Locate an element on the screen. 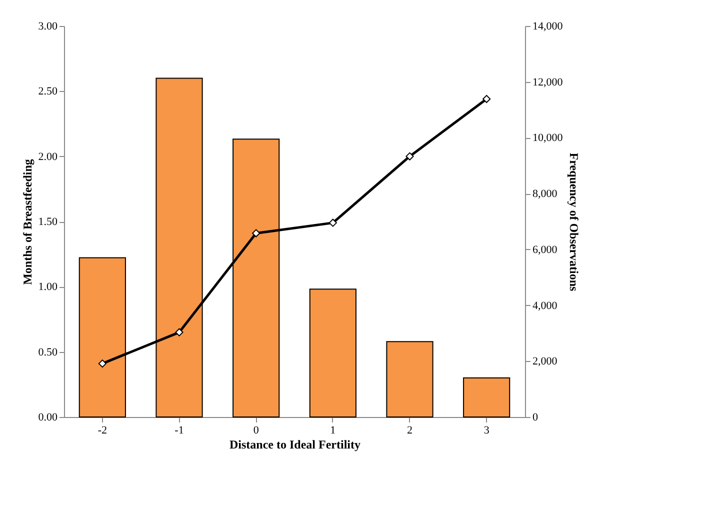 The image size is (704, 518). x-tick-label: 1 is located at coordinates (333, 430).